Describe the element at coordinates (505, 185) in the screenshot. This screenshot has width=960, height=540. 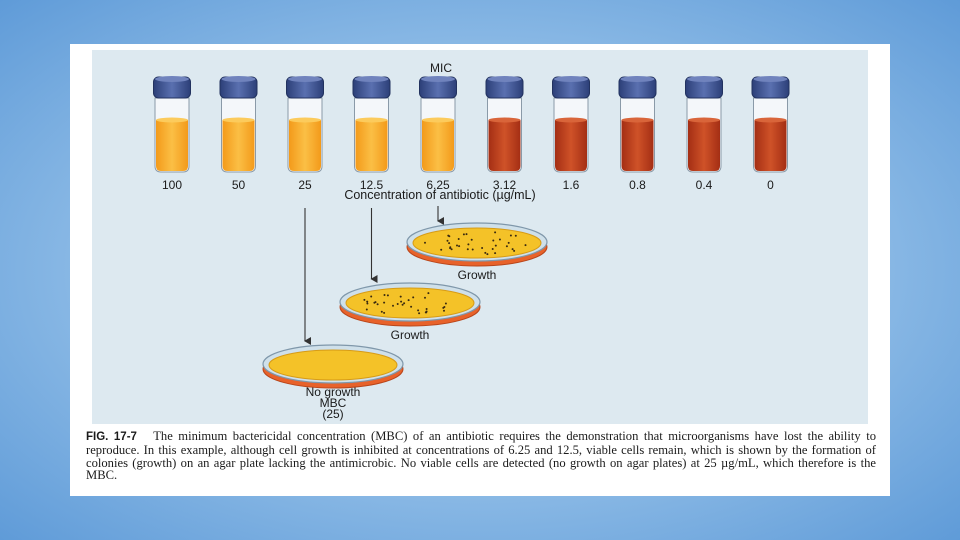
I see `tube-concentration-label: 3.12` at that location.